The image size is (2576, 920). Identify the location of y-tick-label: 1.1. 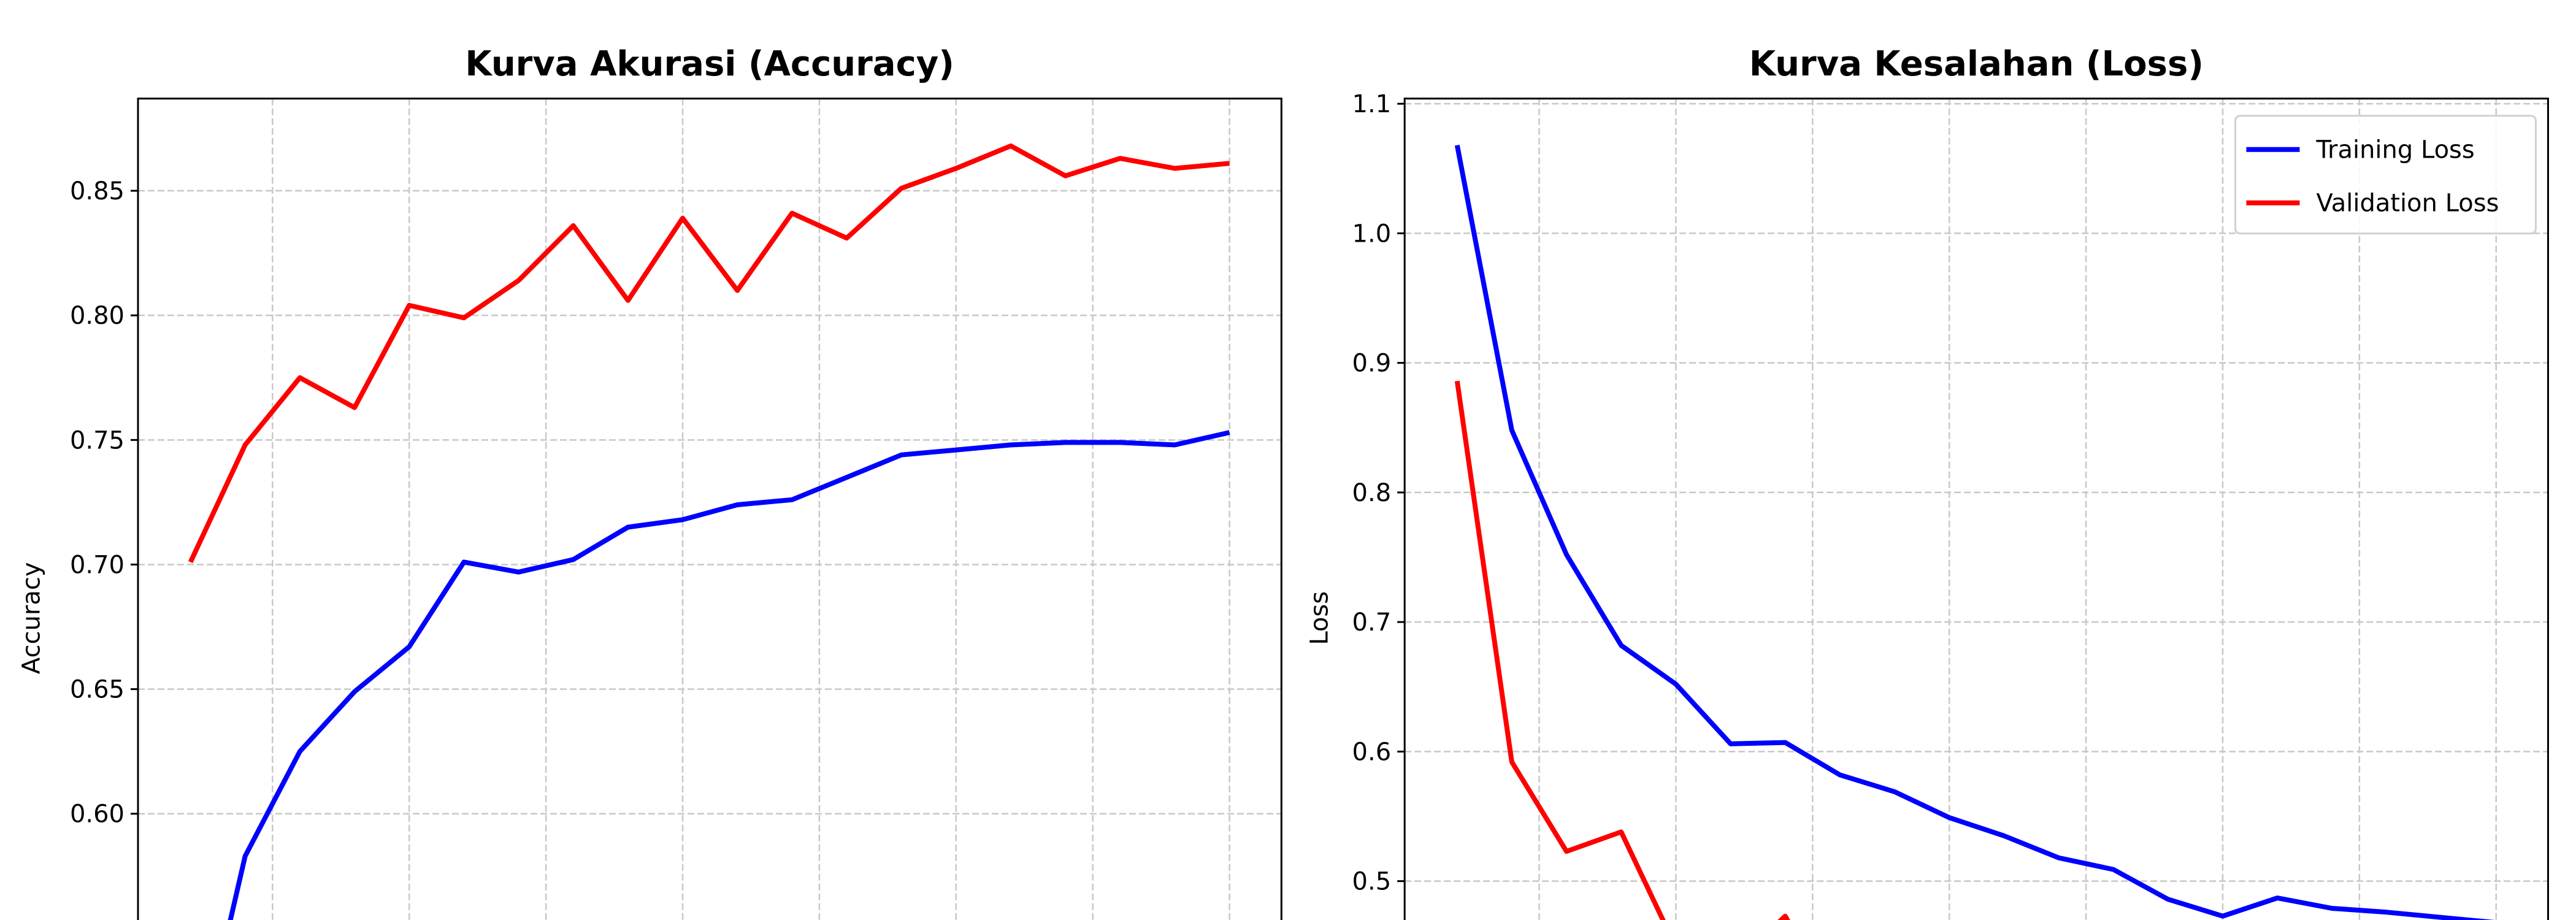
(1372, 104).